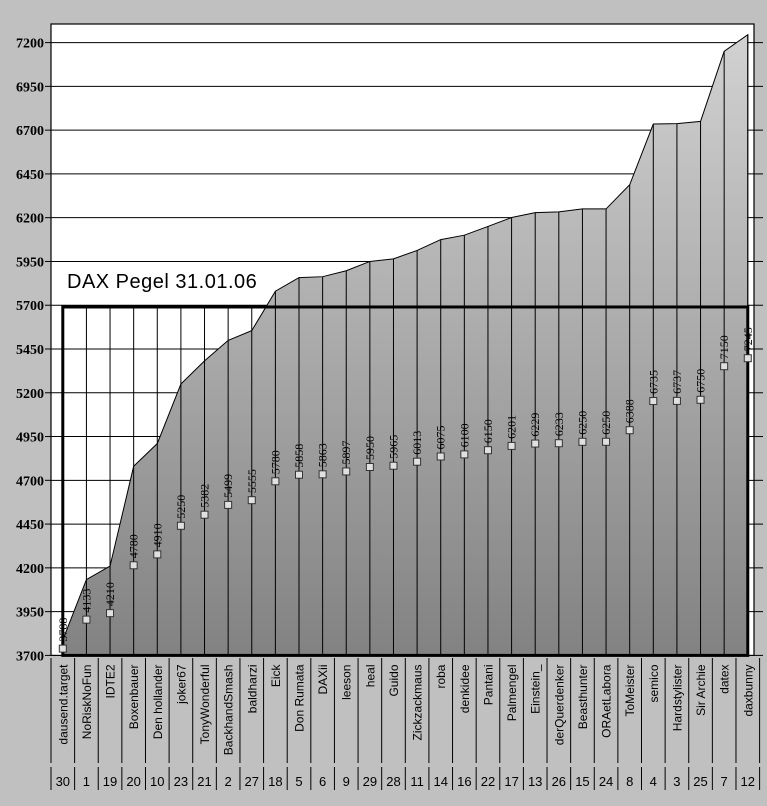 The height and width of the screenshot is (806, 767). What do you see at coordinates (629, 781) in the screenshot?
I see `rank-label: 8` at bounding box center [629, 781].